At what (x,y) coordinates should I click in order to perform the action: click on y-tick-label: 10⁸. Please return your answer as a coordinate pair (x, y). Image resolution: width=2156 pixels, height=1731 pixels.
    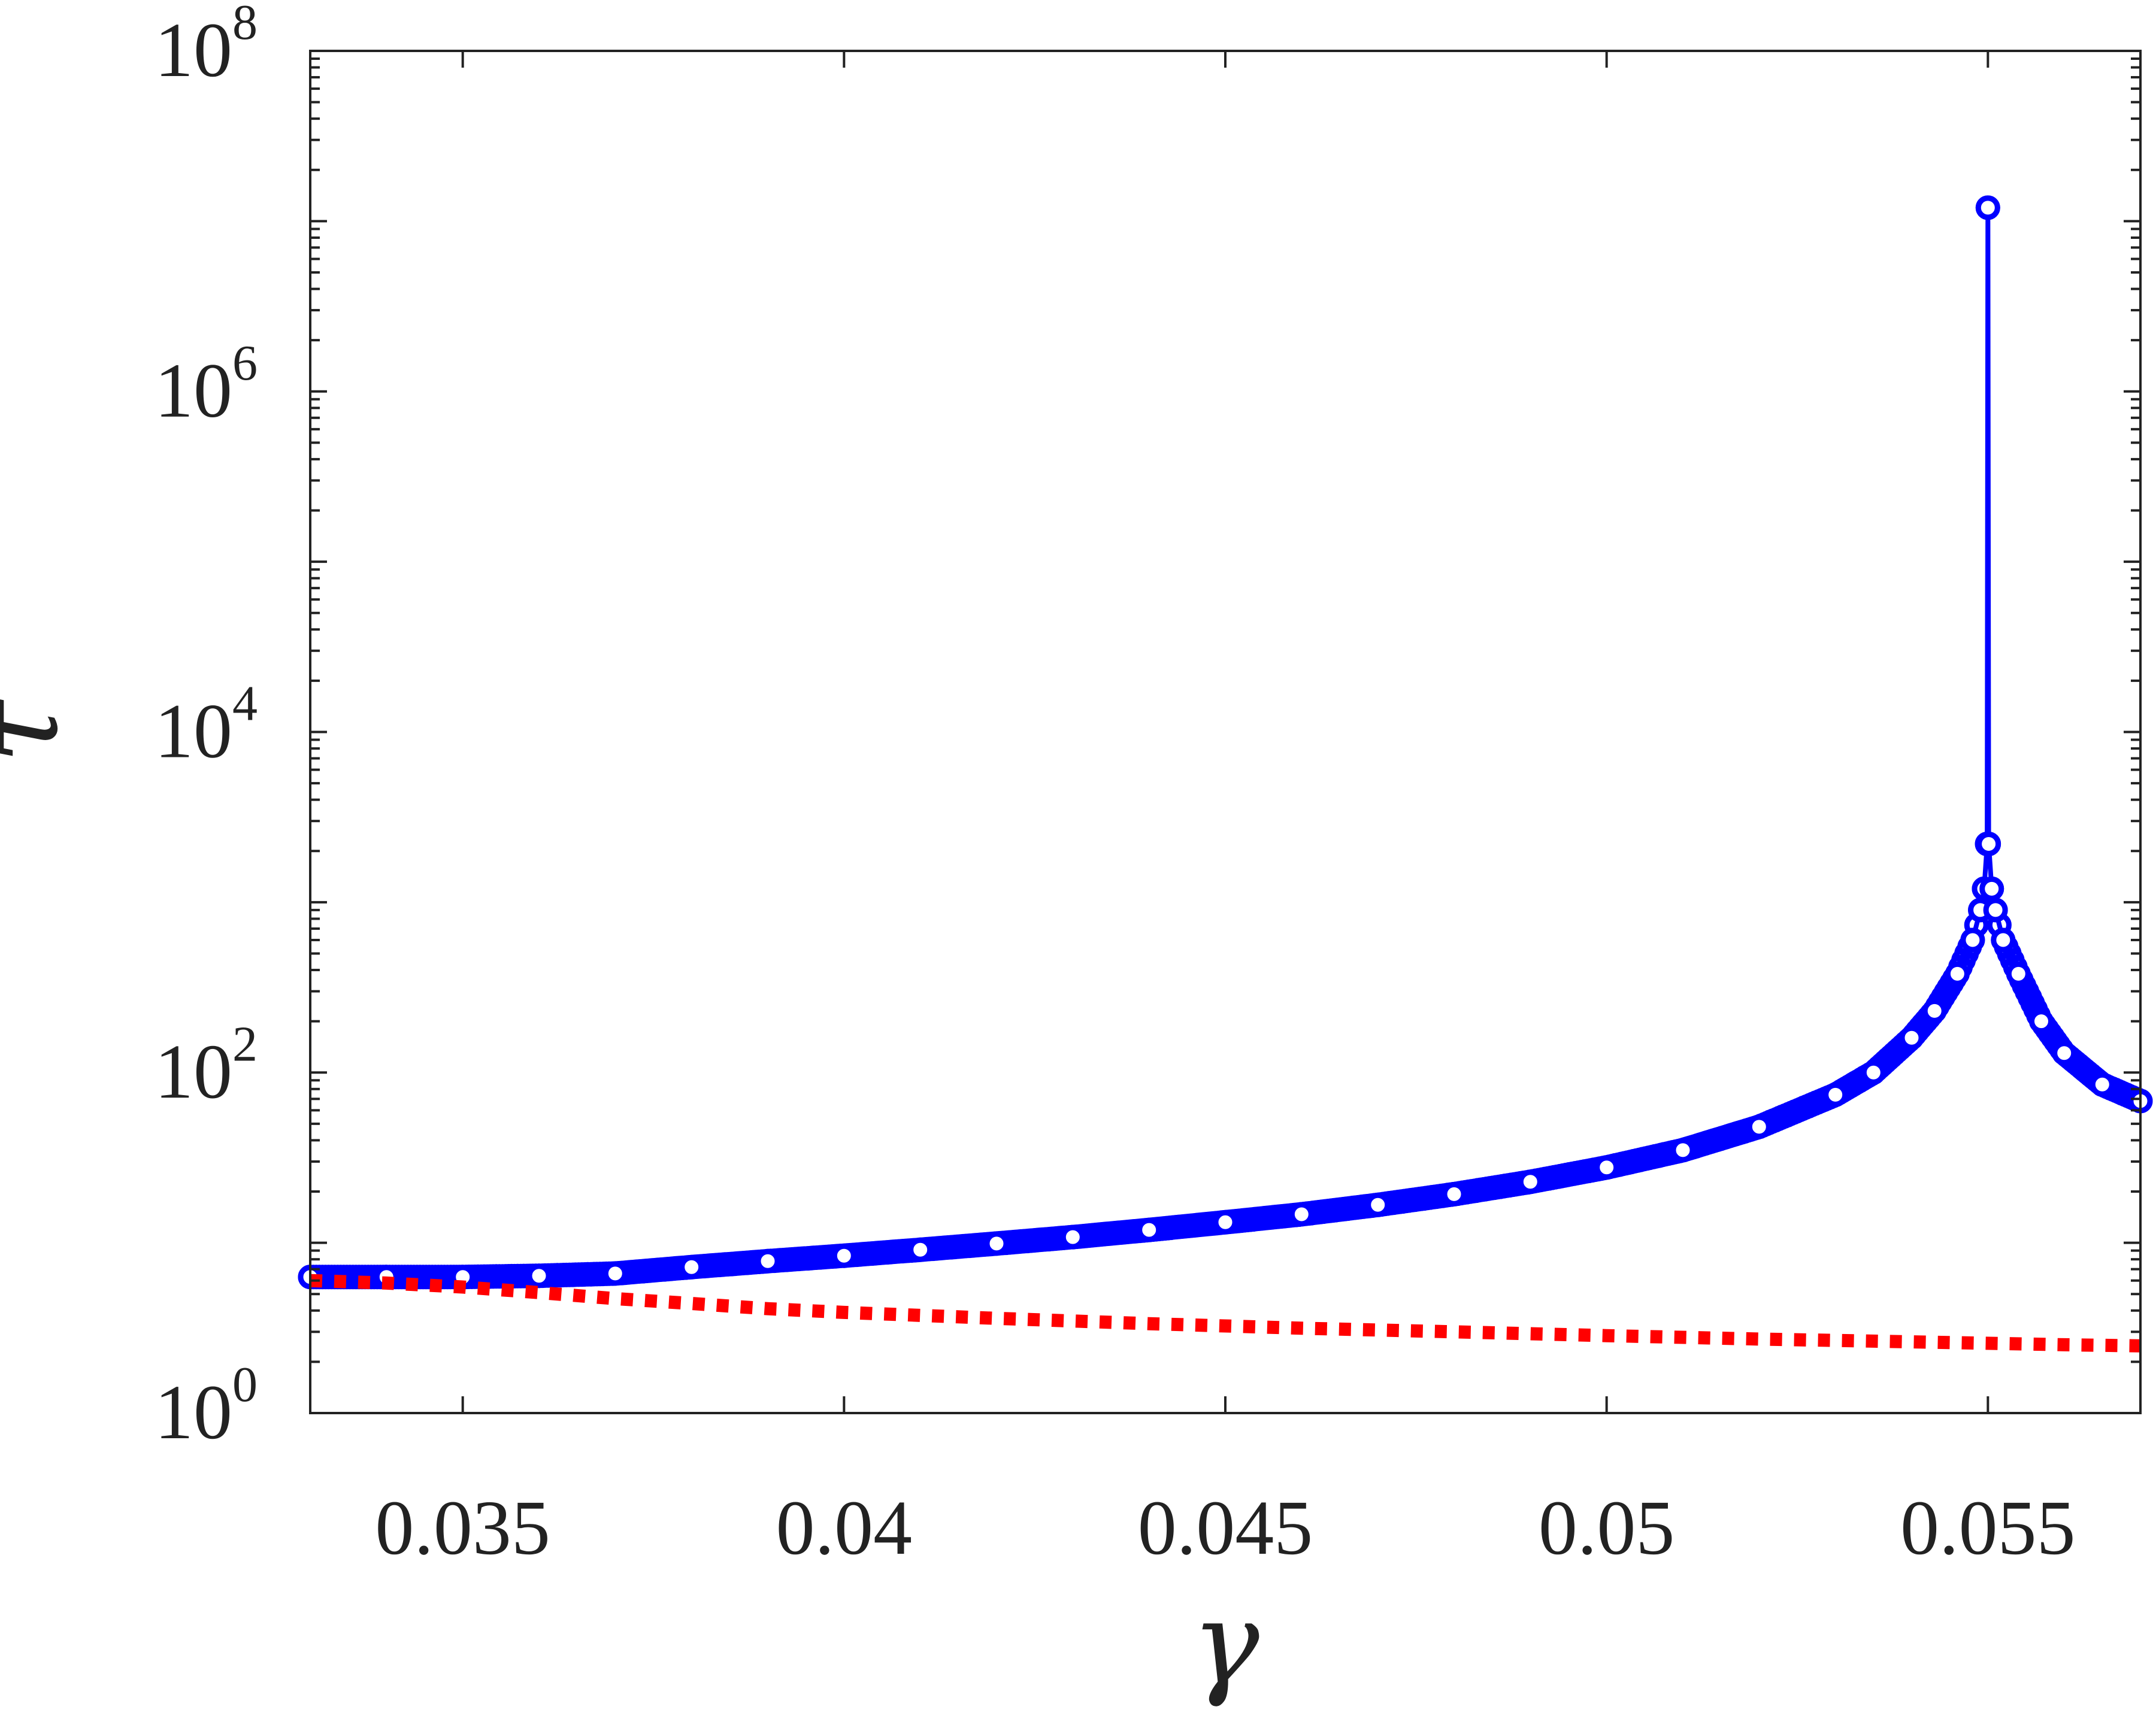
    Looking at the image, I should click on (206, 46).